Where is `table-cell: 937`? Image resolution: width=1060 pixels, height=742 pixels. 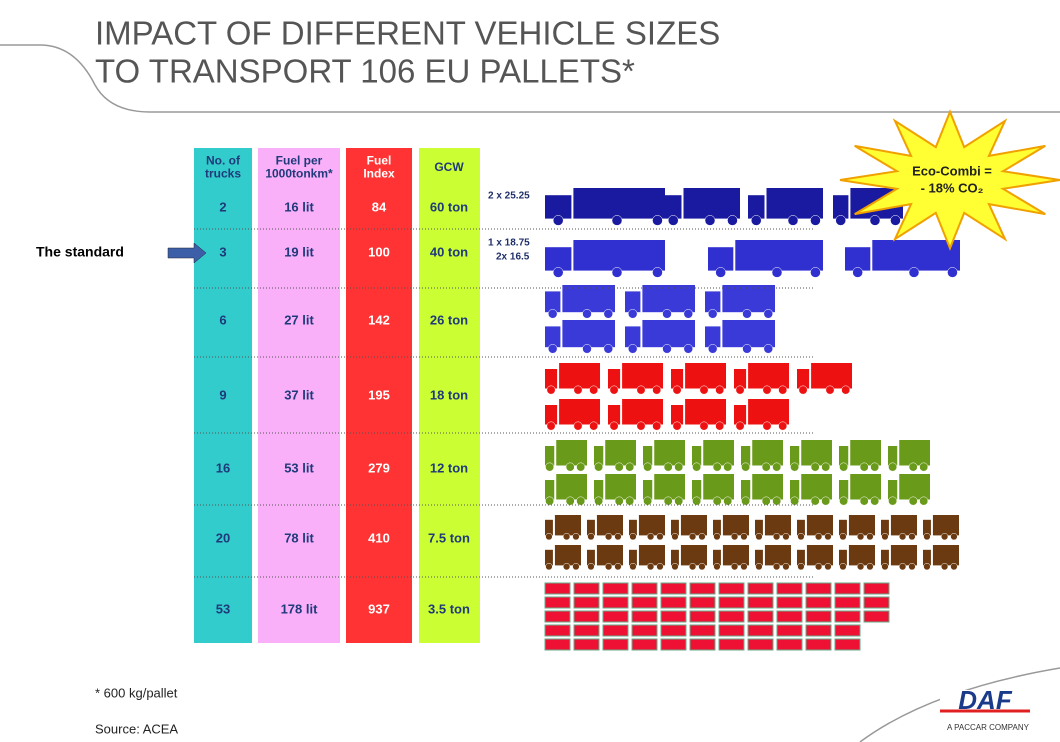
table-cell: 937 is located at coordinates (379, 608).